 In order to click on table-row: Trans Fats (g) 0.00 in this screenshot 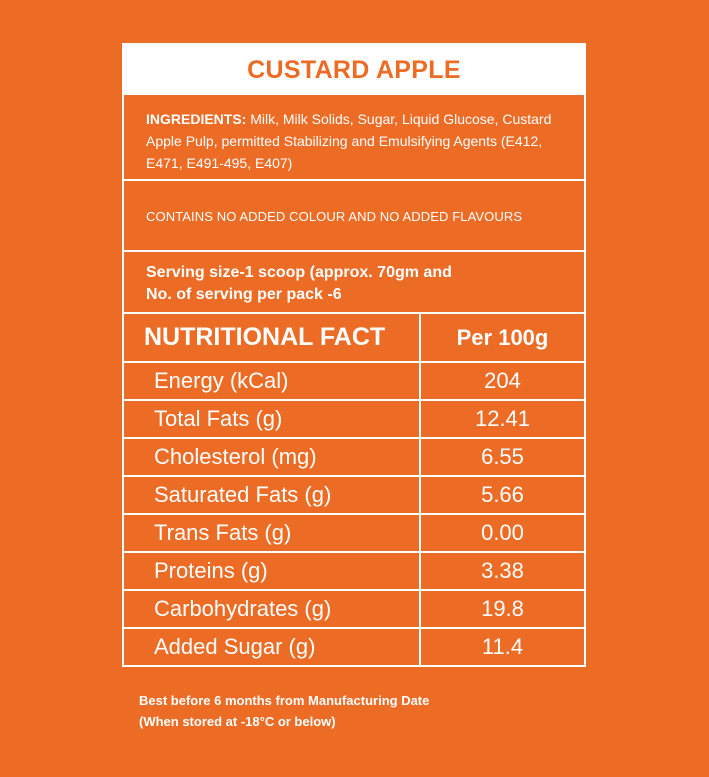, I will do `click(354, 532)`.